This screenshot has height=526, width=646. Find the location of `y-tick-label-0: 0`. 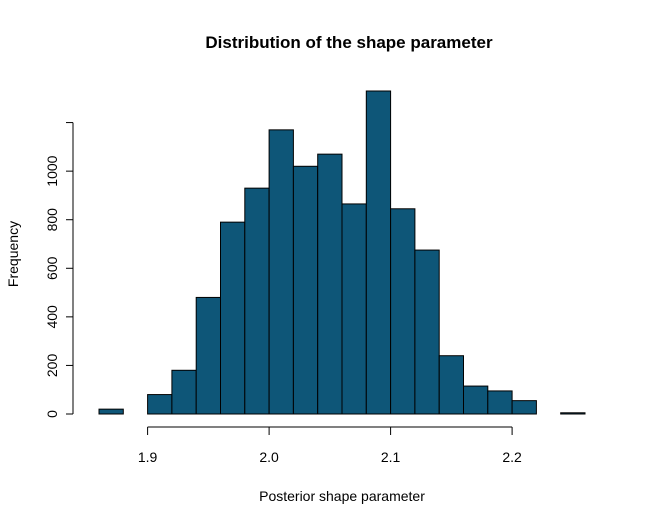

y-tick-label-0: 0 is located at coordinates (52, 414).